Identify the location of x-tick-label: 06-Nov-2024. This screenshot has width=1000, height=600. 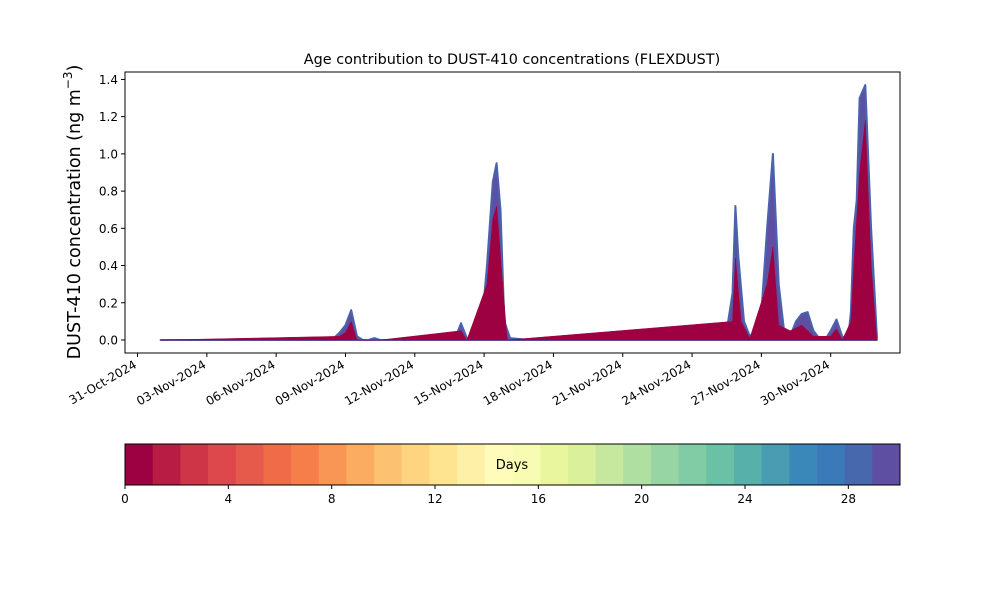
(240, 382).